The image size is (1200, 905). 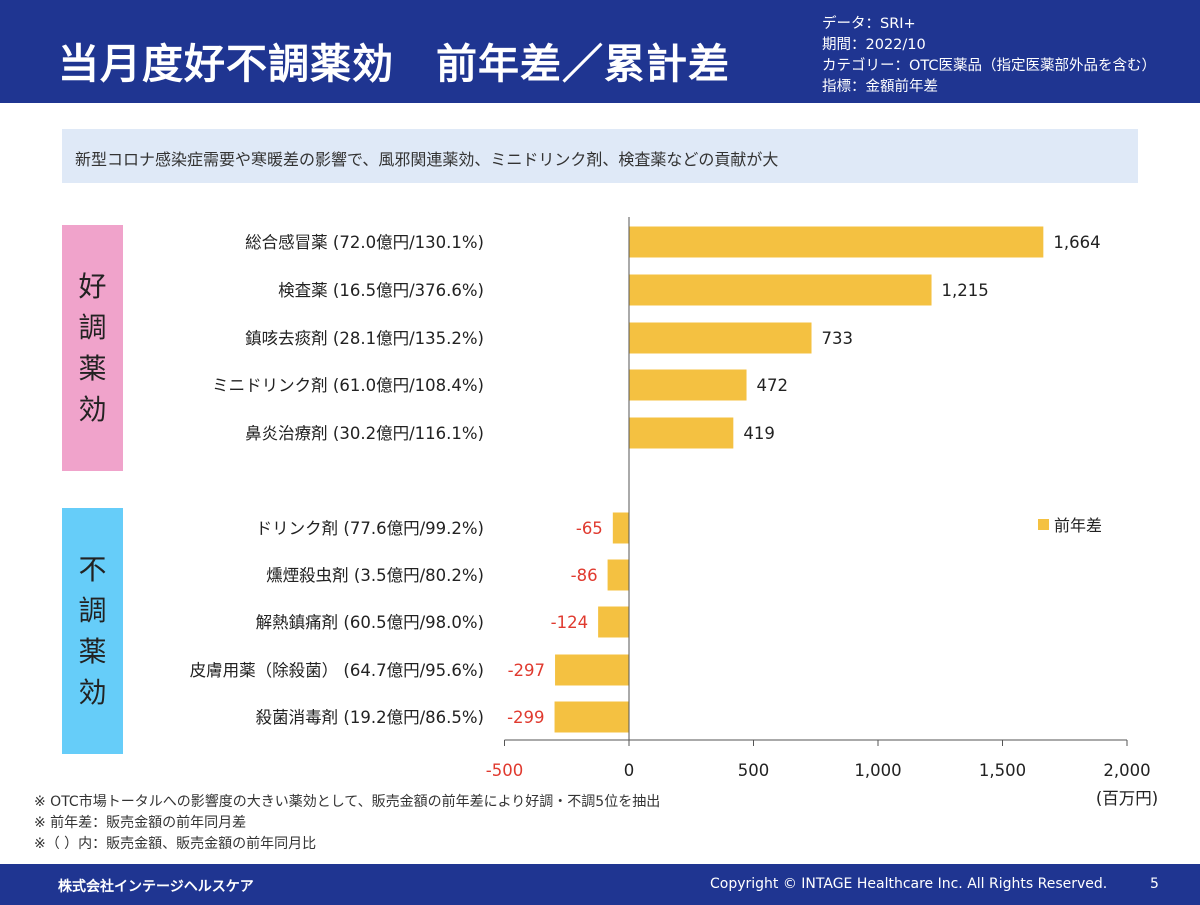 I want to click on x-tick-label: 1,000, so click(x=877, y=770).